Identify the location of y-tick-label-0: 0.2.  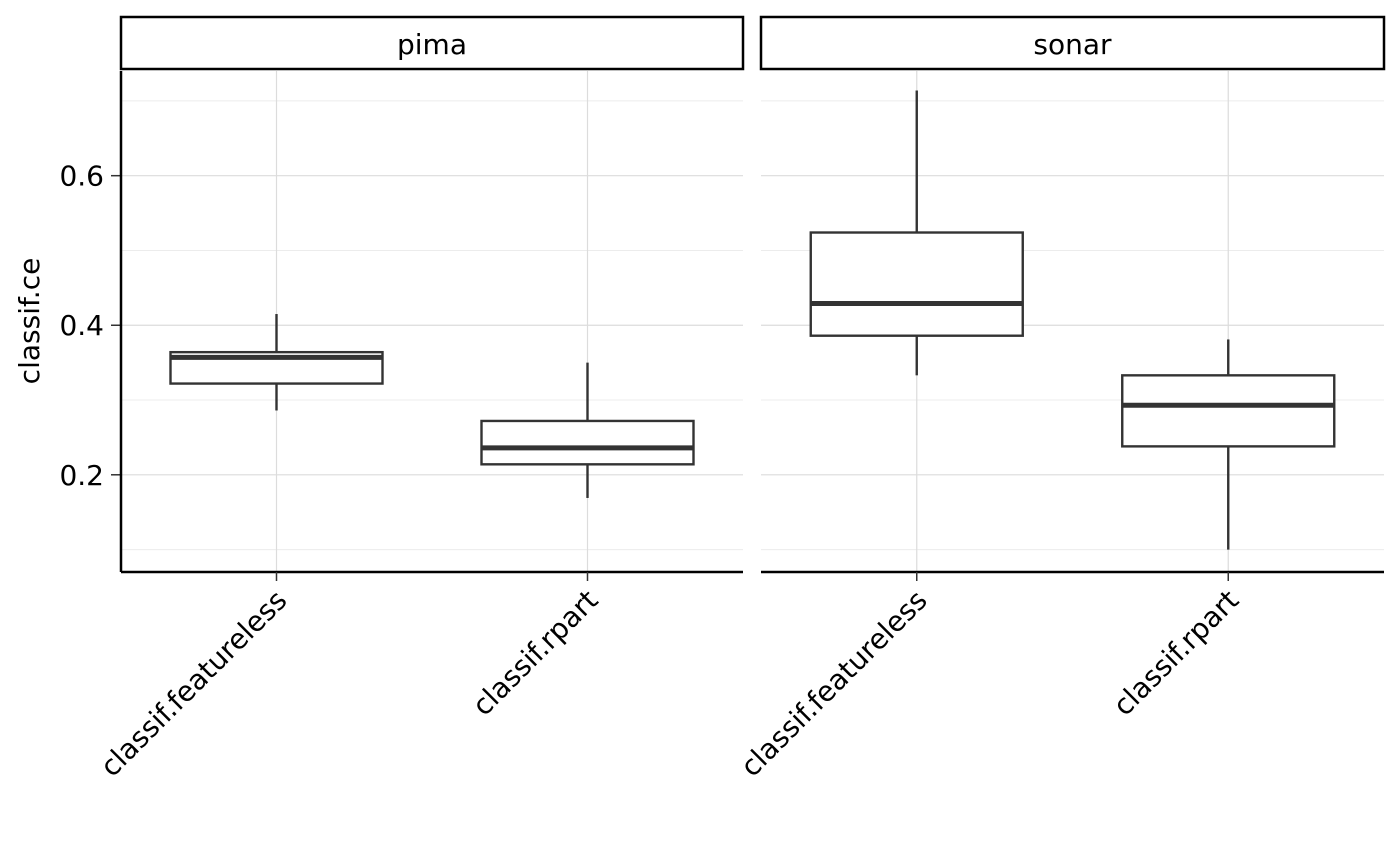
(81, 475).